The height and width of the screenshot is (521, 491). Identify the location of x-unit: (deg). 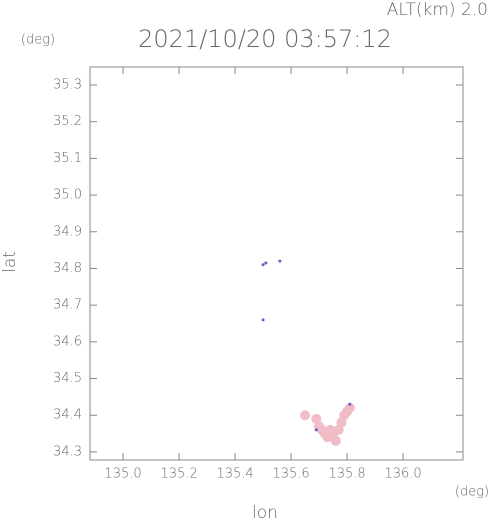
(472, 492).